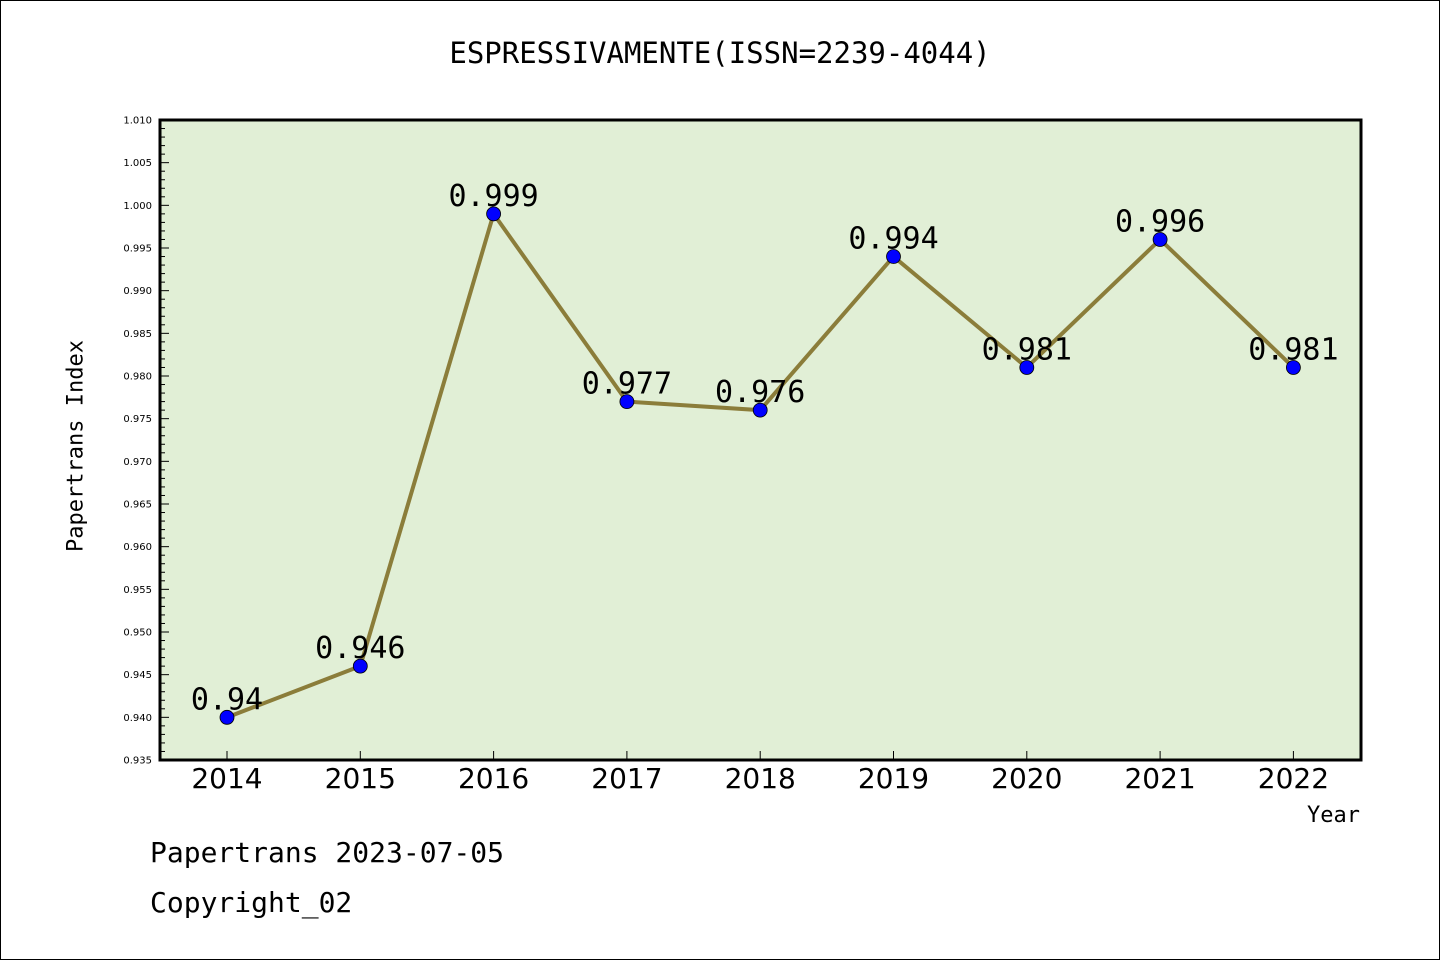  I want to click on x-axis-label: Year, so click(1333, 815).